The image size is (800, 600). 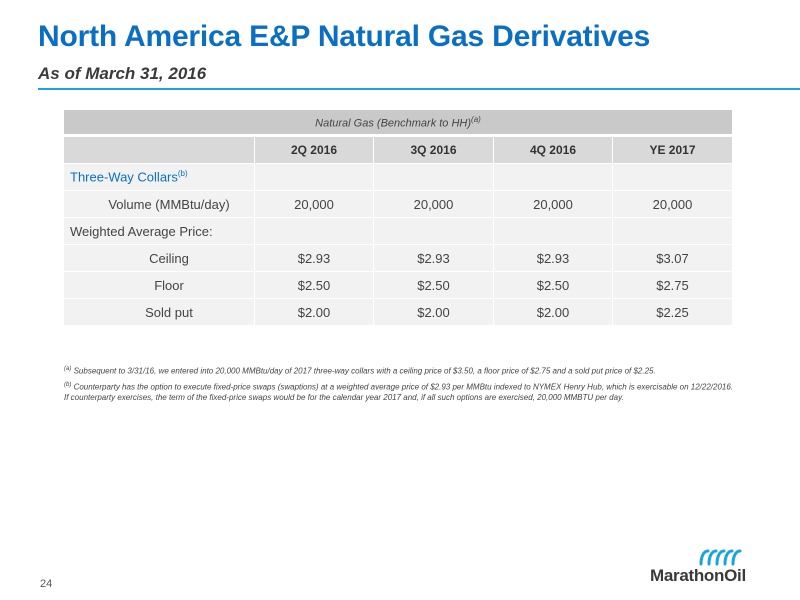 I want to click on page-subtitle: As of March 31, 2016, so click(x=122, y=73).